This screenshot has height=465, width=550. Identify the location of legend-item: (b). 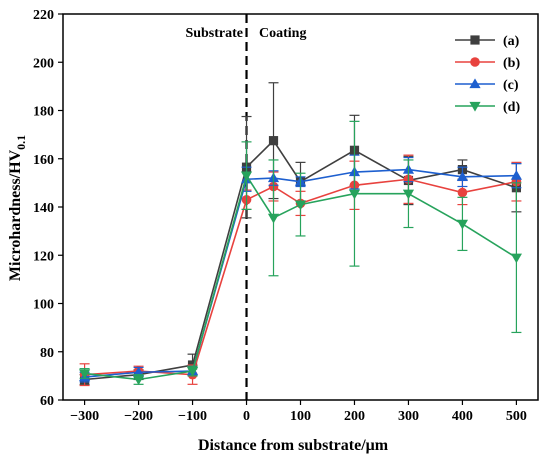
(487, 63).